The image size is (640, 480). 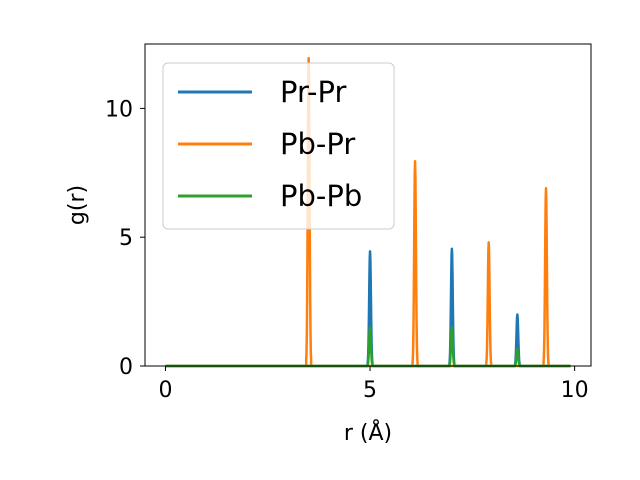 I want to click on y-axis-title: g(r), so click(x=77, y=205).